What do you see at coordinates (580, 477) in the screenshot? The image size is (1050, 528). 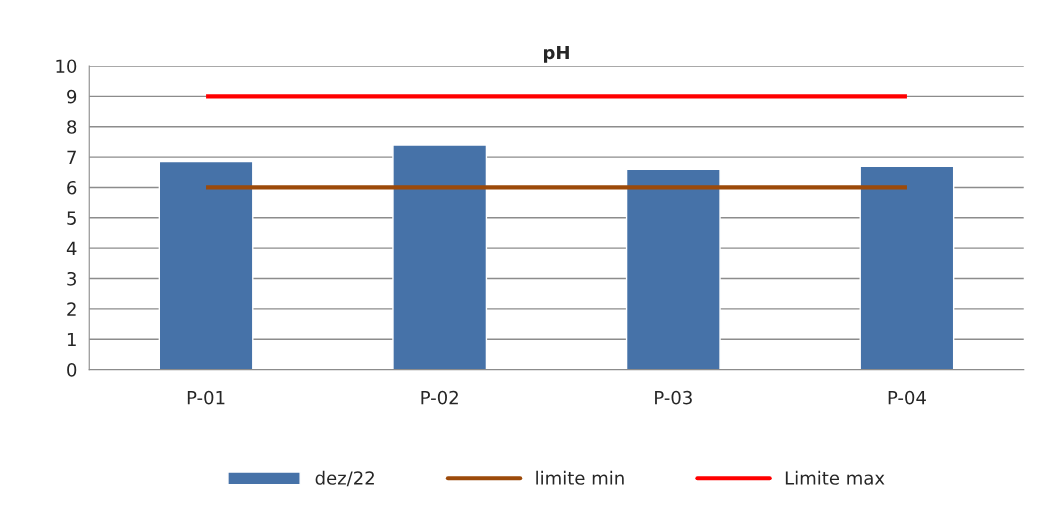 I see `legend-label: limite min` at bounding box center [580, 477].